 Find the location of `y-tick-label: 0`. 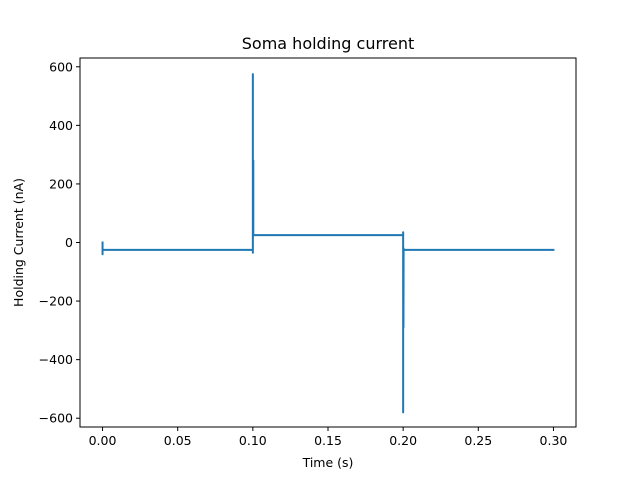

y-tick-label: 0 is located at coordinates (69, 242).